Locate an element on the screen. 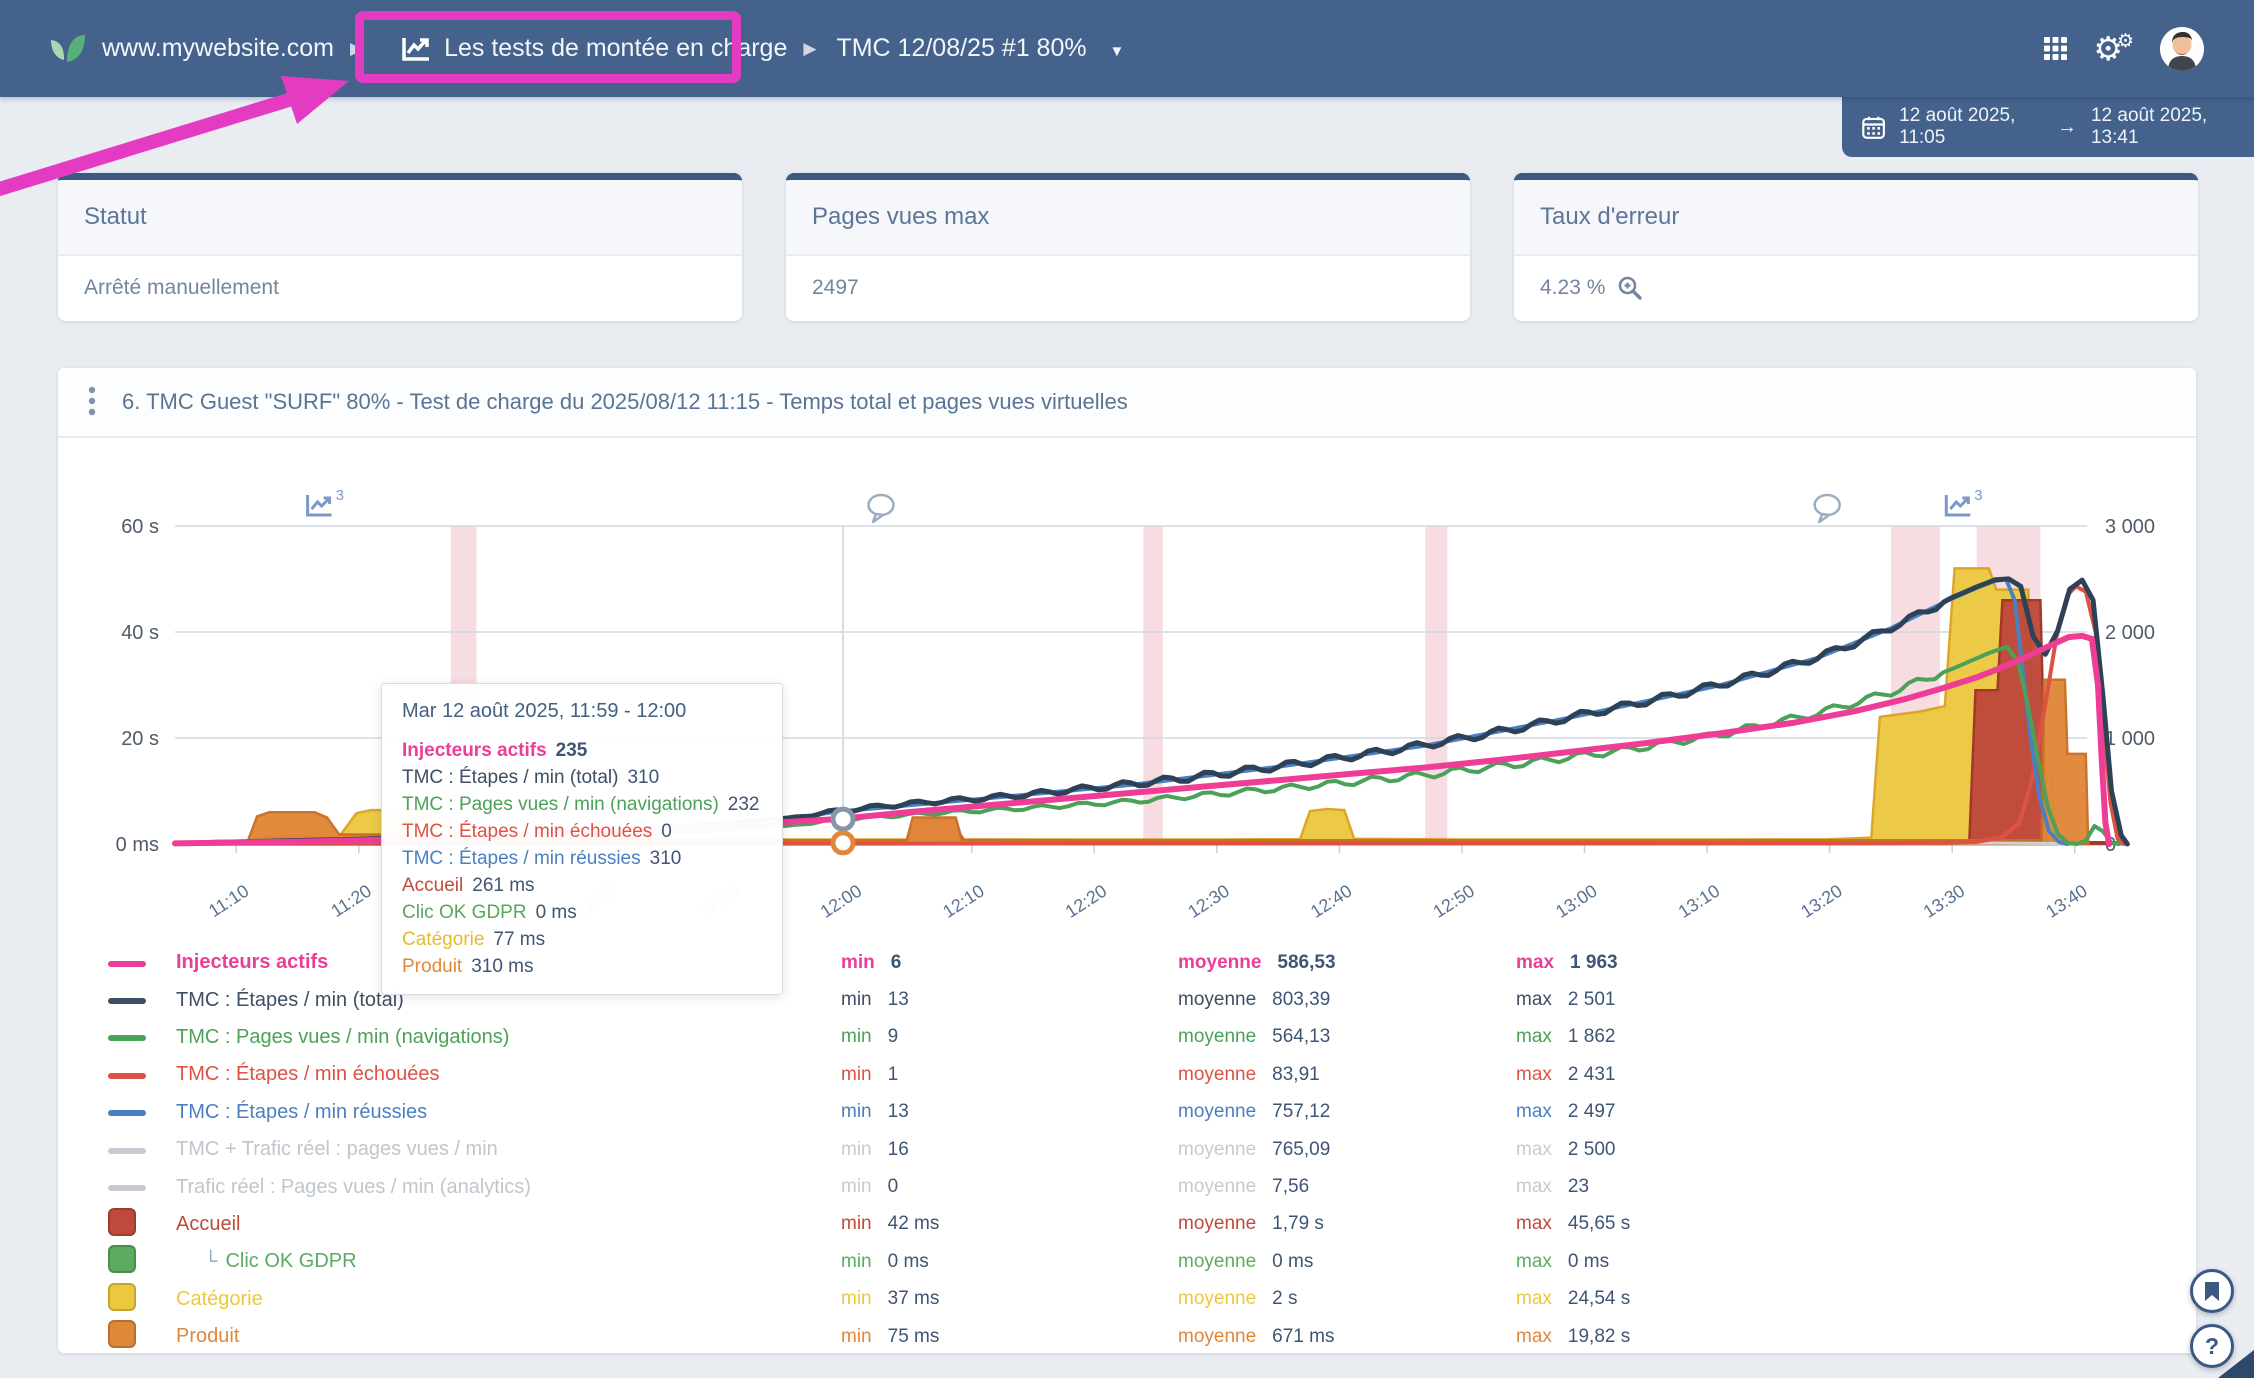 Image resolution: width=2254 pixels, height=1378 pixels. svg-text: 60 s is located at coordinates (140, 527).